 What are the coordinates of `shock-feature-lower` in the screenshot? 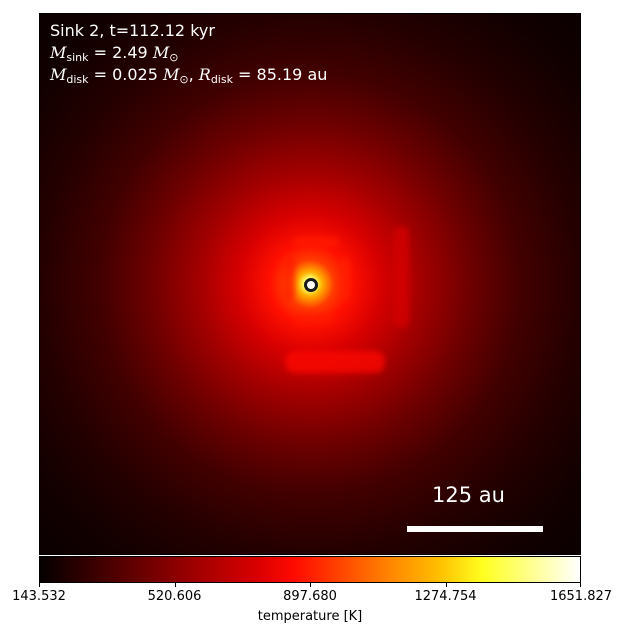 It's located at (335, 362).